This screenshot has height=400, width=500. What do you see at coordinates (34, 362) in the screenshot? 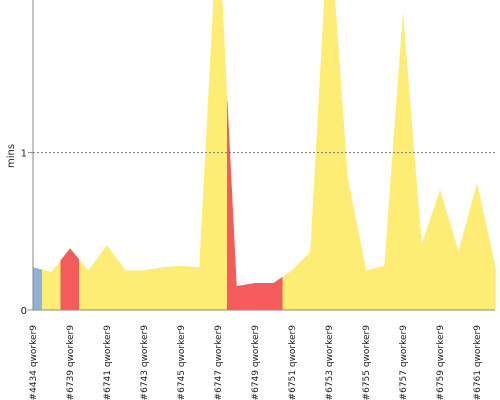
I see `x-tick-label: #4434 qworker9` at bounding box center [34, 362].